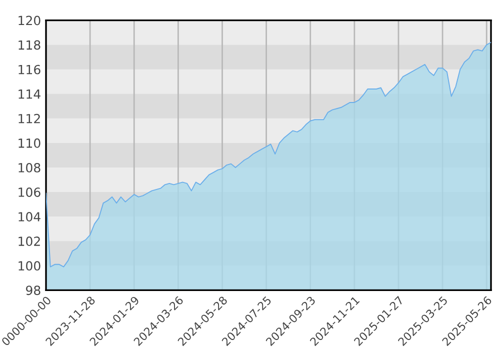  What do you see at coordinates (33, 291) in the screenshot?
I see `y-tick-label: 98` at bounding box center [33, 291].